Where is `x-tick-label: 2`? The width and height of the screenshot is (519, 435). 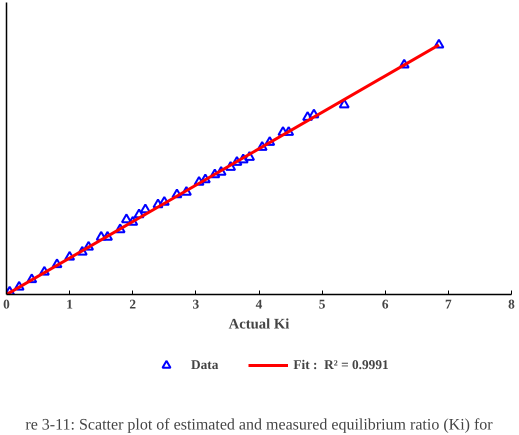
x-tick-label: 2 is located at coordinates (132, 304).